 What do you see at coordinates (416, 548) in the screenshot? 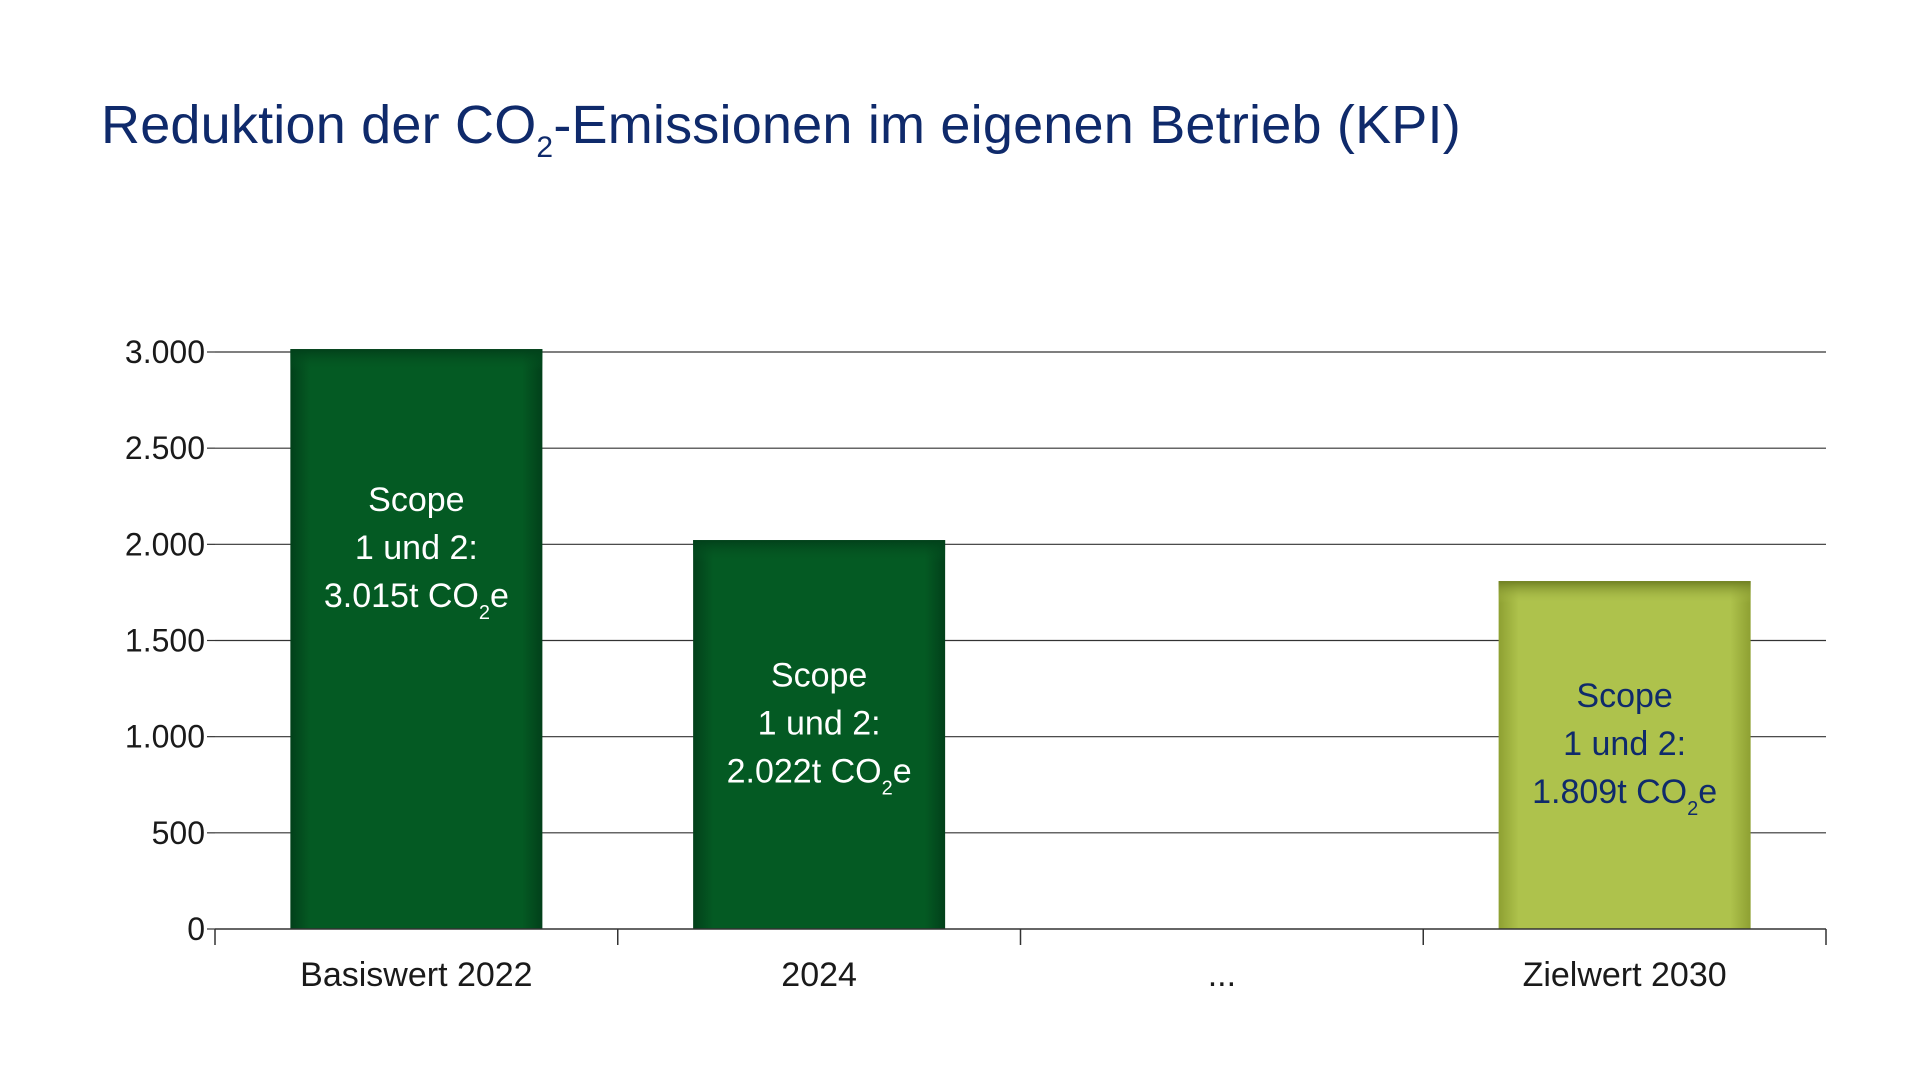
I see `bar-label-0-line2: 1 und 2:` at bounding box center [416, 548].